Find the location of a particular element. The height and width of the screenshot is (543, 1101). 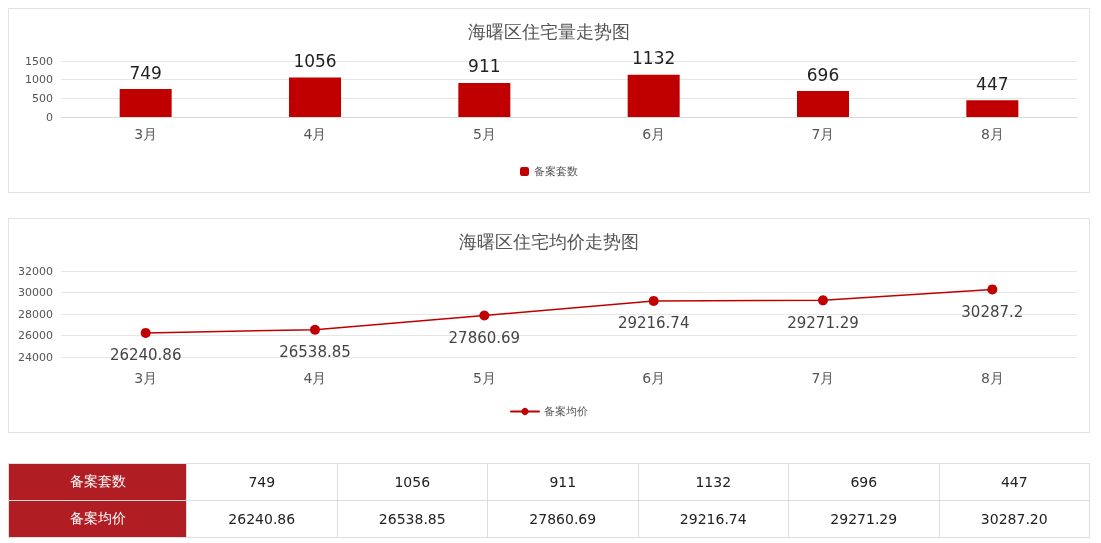

y-tick-label: 28000 is located at coordinates (35, 314).